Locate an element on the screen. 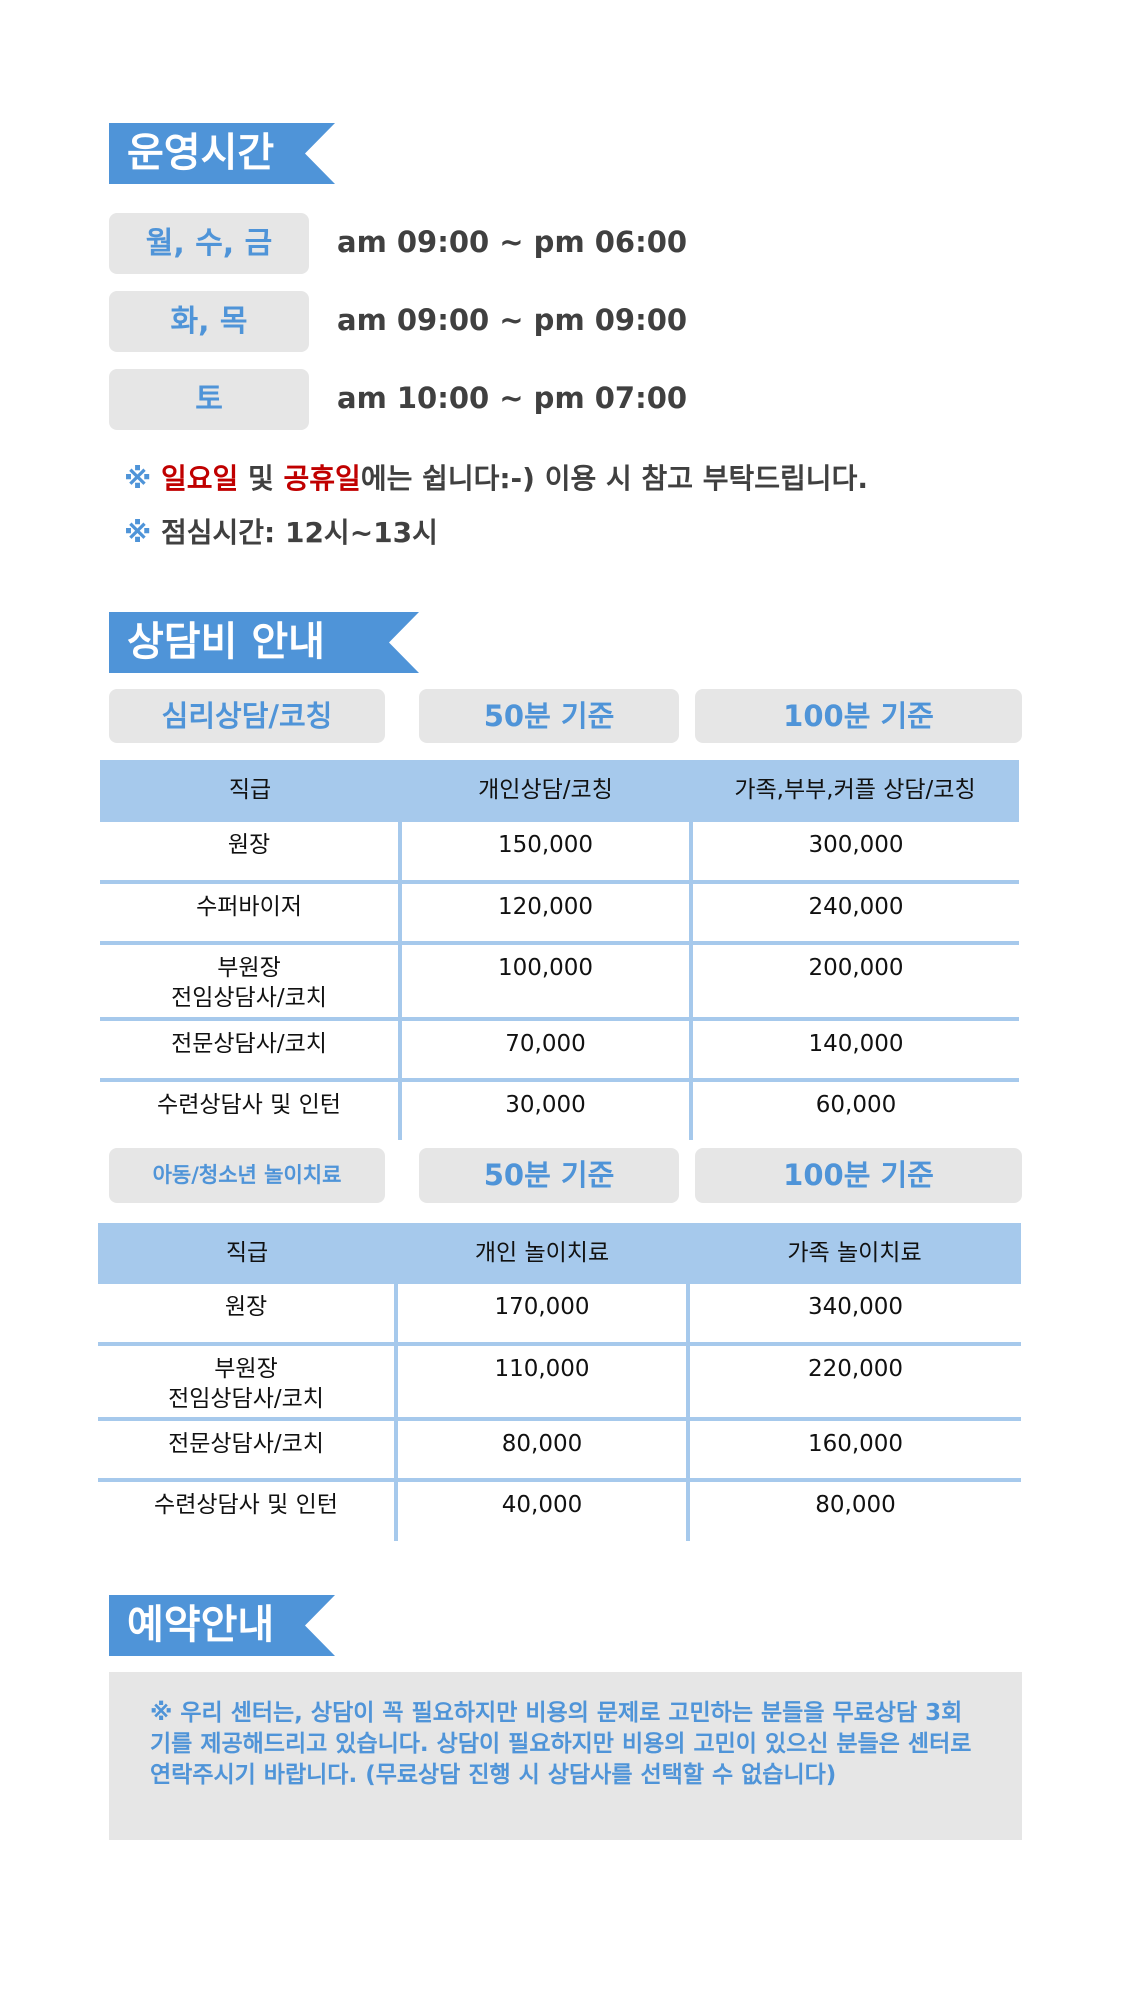 The image size is (1125, 2000). header-individual: 개인상담/코칭 is located at coordinates (545, 791).